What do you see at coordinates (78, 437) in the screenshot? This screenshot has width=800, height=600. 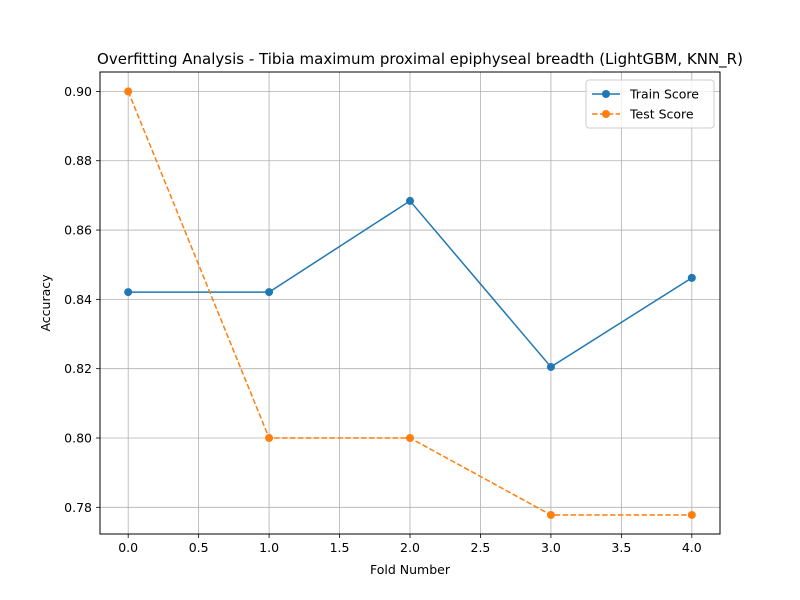 I see `y-tick-label: 0.80` at bounding box center [78, 437].